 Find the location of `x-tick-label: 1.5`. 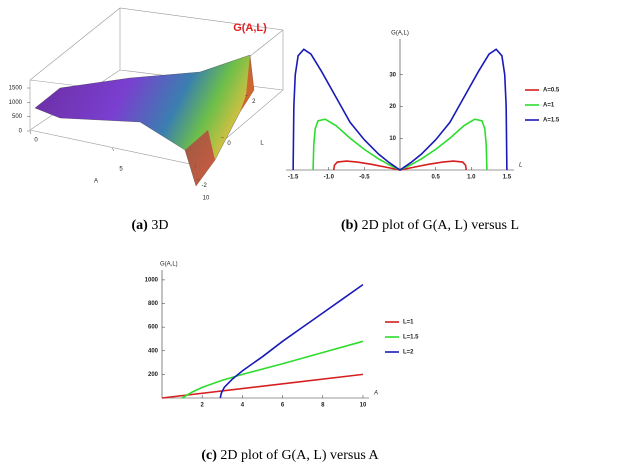

x-tick-label: 1.5 is located at coordinates (507, 178).